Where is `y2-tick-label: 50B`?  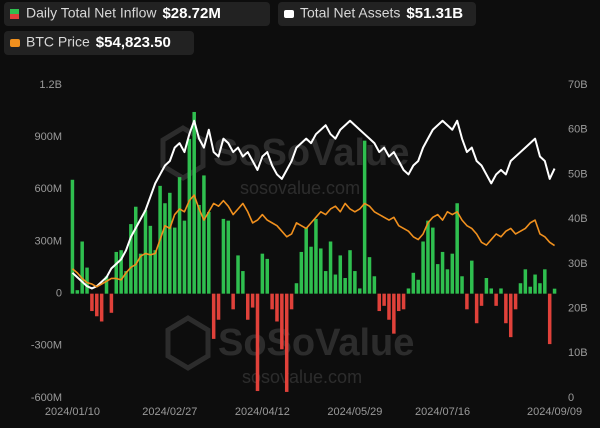
y2-tick-label: 50B is located at coordinates (578, 174).